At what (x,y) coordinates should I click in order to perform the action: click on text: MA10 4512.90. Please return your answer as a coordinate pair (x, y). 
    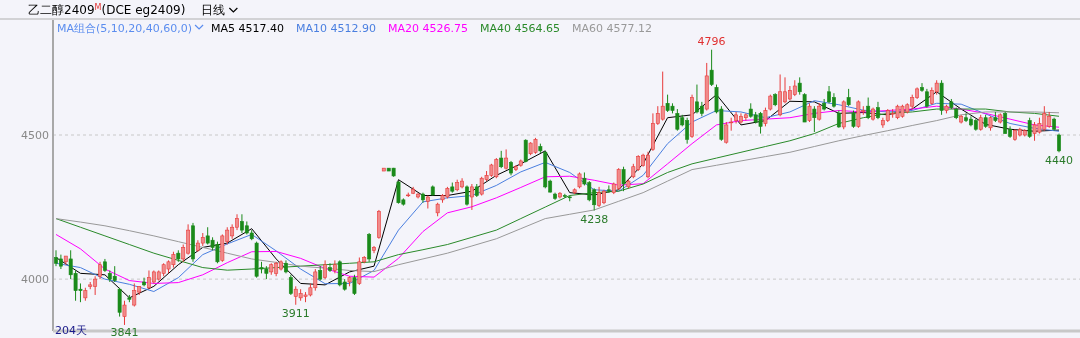
    Looking at the image, I should click on (336, 28).